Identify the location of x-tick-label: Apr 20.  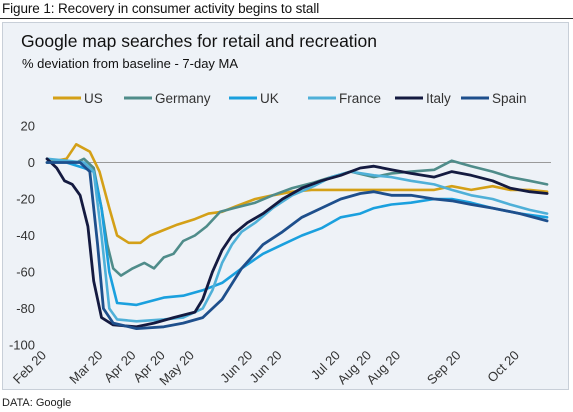
(120, 367).